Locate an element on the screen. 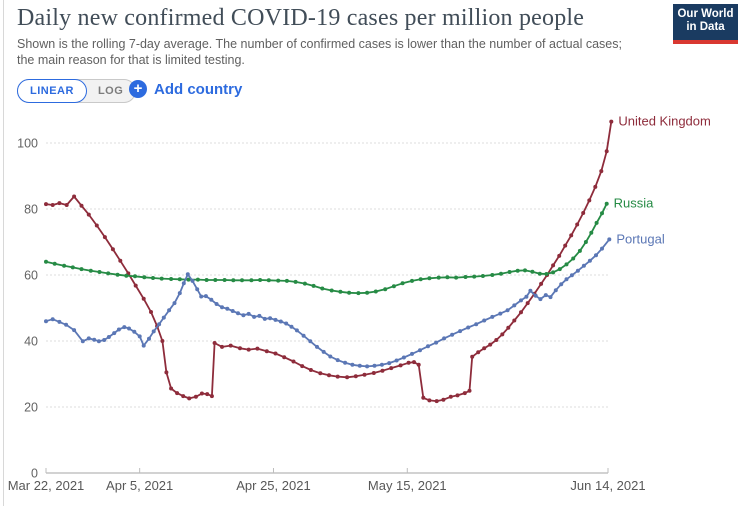  x-tick-label: Apr 25, 2021 is located at coordinates (273, 485).